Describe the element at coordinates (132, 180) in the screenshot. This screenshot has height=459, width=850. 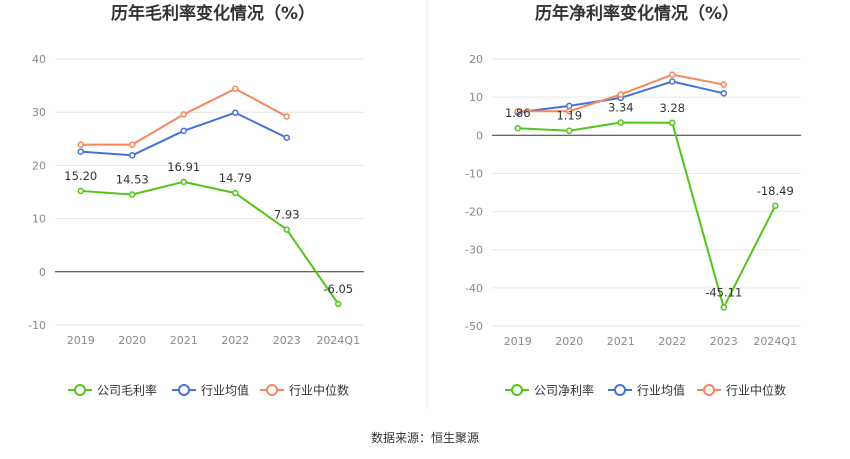
I see `data-label: 14.53` at that location.